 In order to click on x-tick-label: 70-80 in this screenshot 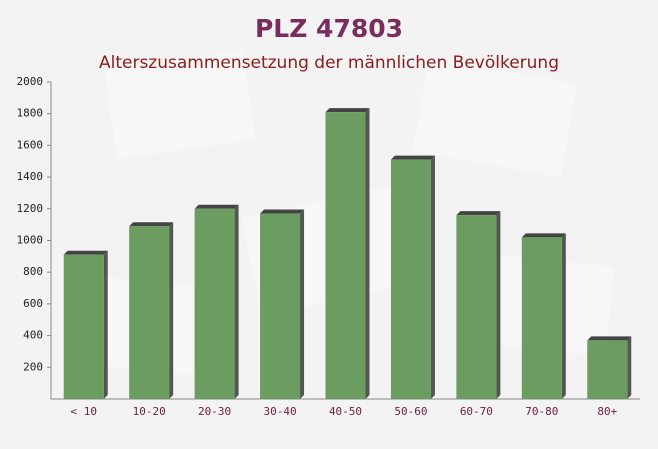, I will do `click(541, 411)`.